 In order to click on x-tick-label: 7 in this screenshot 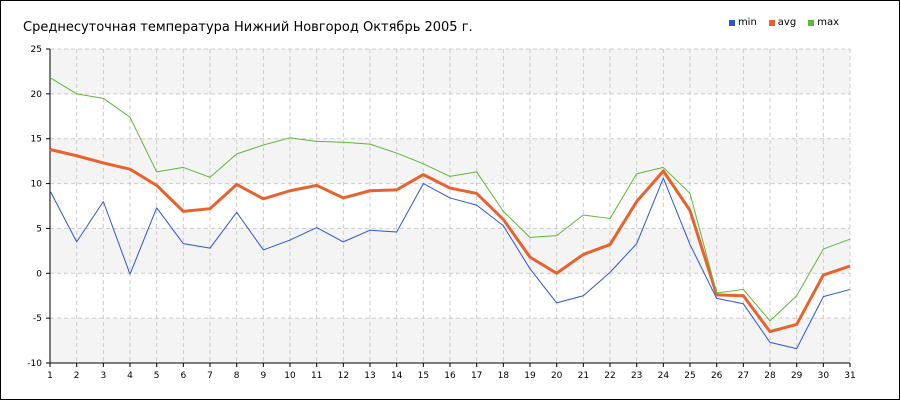, I will do `click(210, 376)`.